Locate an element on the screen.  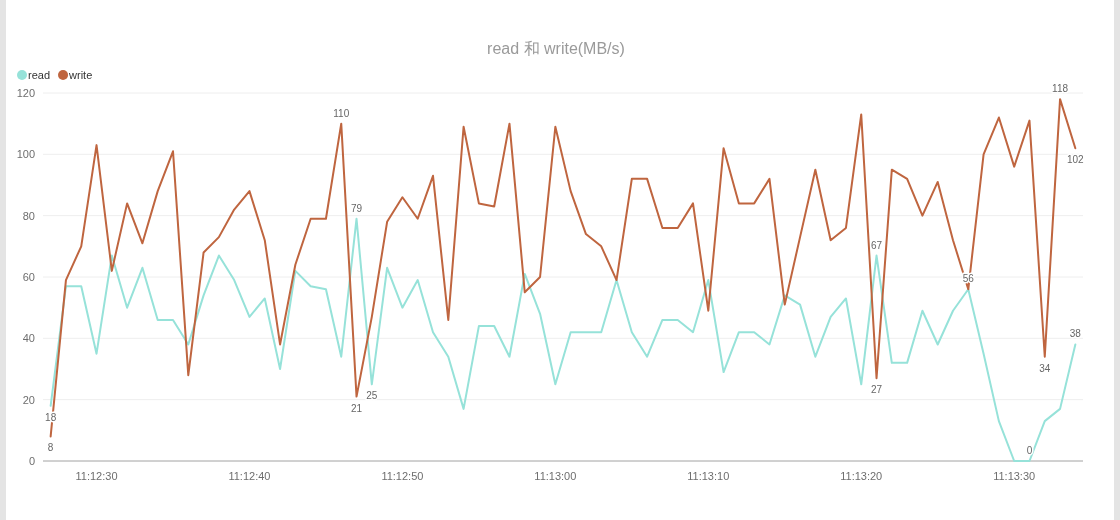
value-label: 38 is located at coordinates (1075, 334).